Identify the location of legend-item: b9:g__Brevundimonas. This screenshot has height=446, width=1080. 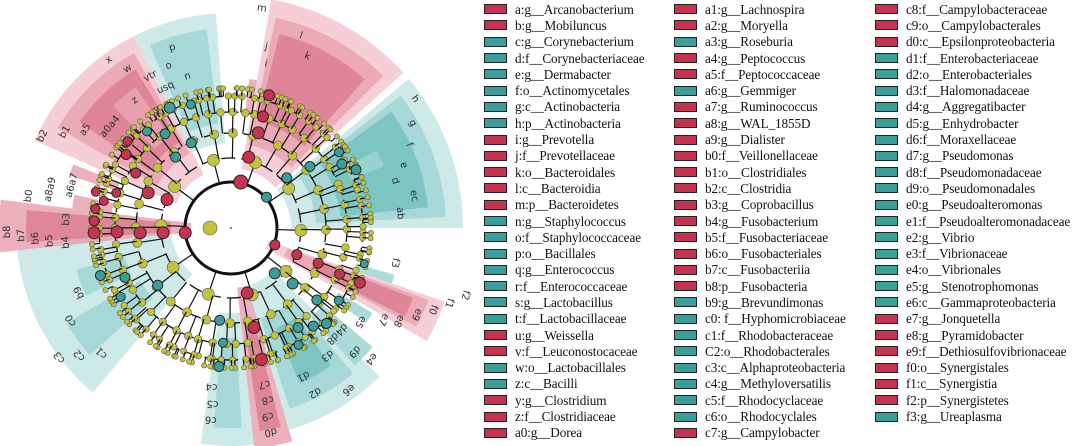
(760, 302).